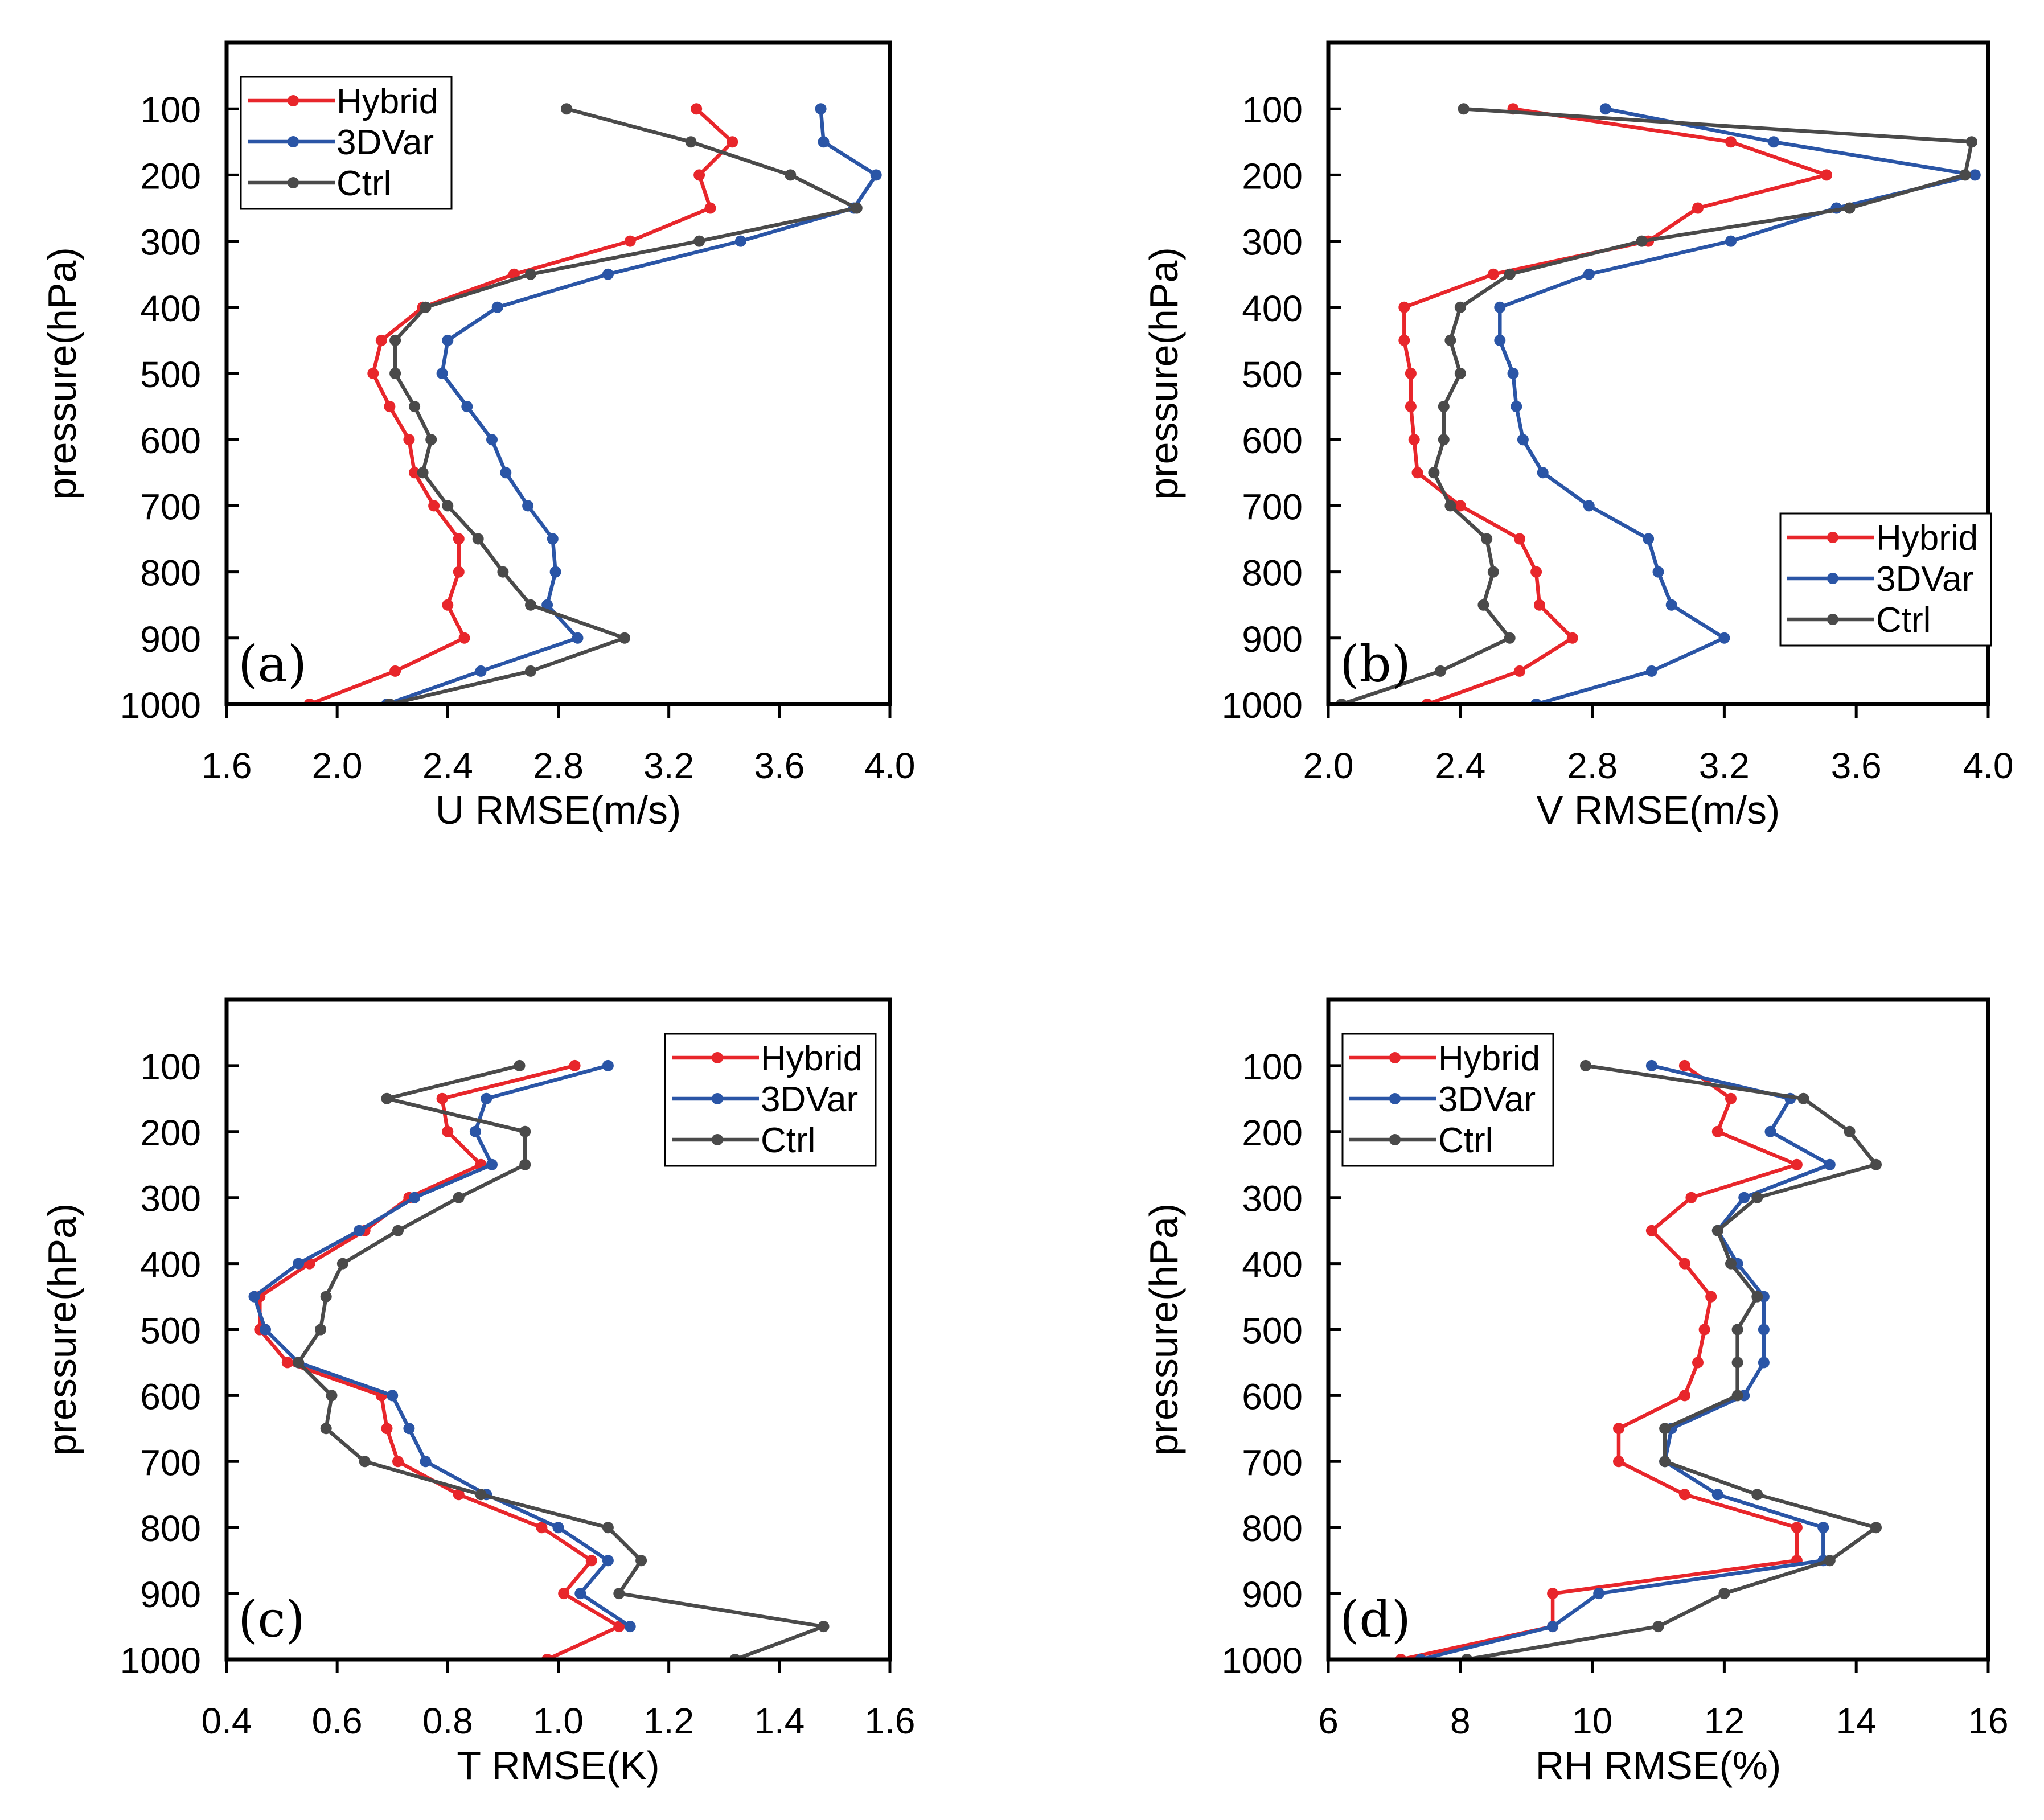 The image size is (2044, 1820). I want to click on legend-label-ctrl: Ctrl, so click(363, 183).